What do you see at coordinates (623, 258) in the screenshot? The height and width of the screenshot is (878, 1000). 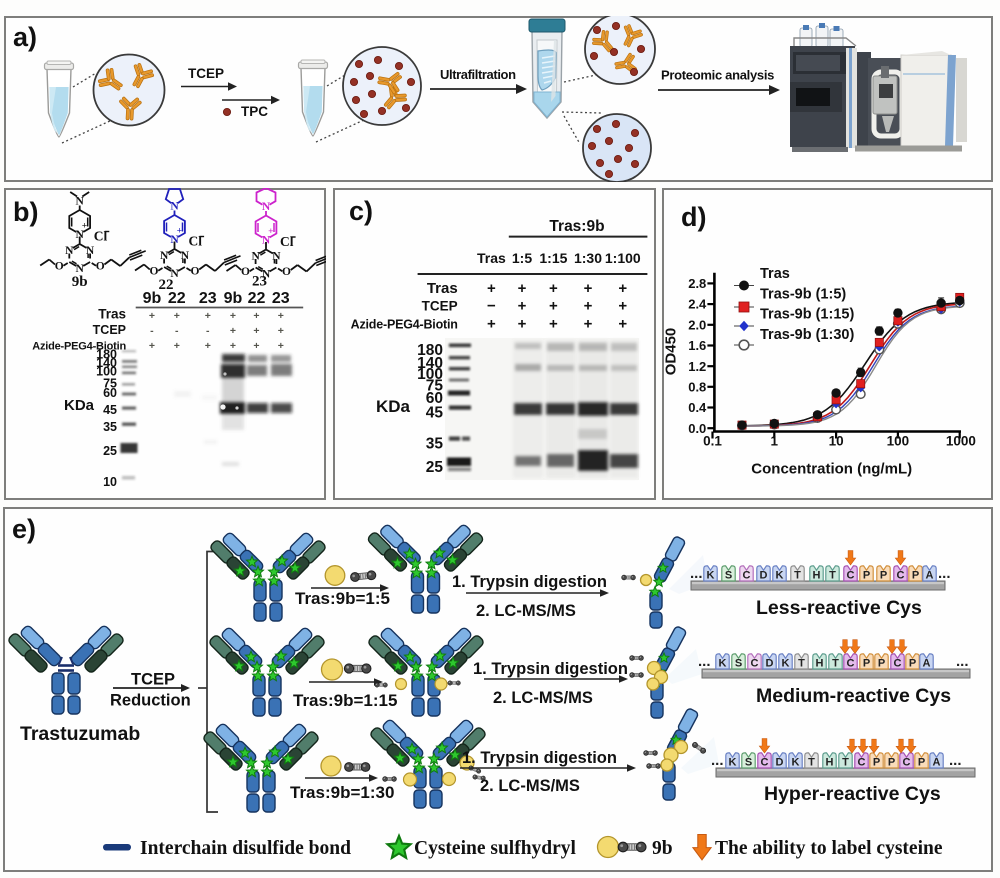 I see `svg-text: 1:100` at bounding box center [623, 258].